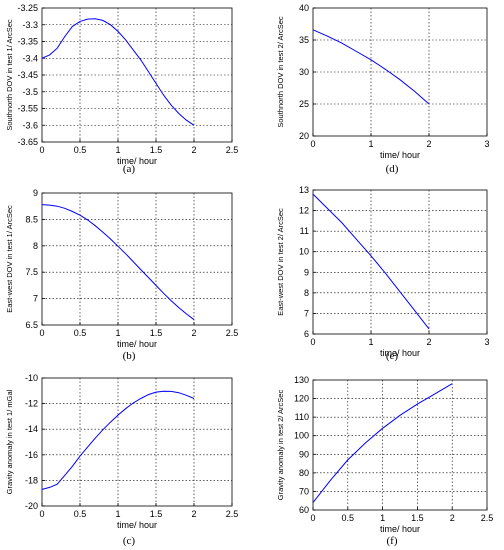 The width and height of the screenshot is (504, 550). What do you see at coordinates (31, 378) in the screenshot?
I see `y-tick-label: -10` at bounding box center [31, 378].